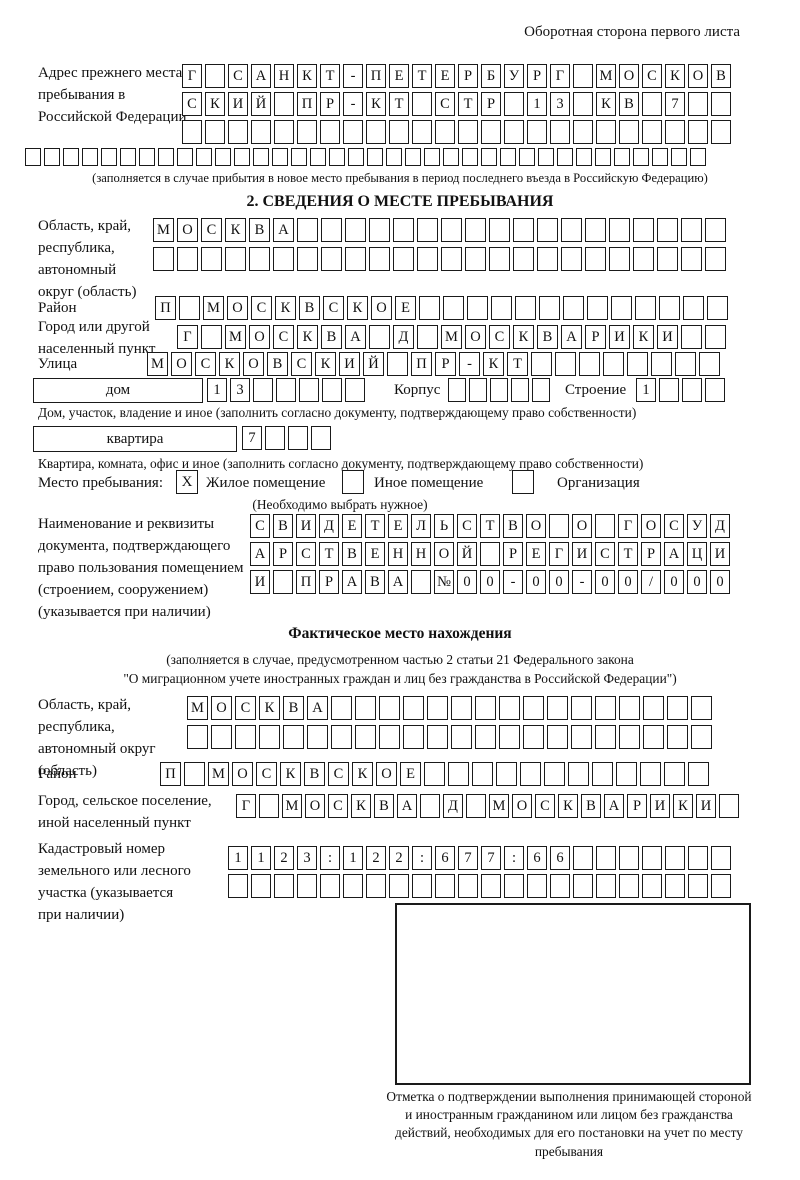 The image size is (800, 1180). Describe the element at coordinates (444, 582) in the screenshot. I see `char-cell: №` at that location.